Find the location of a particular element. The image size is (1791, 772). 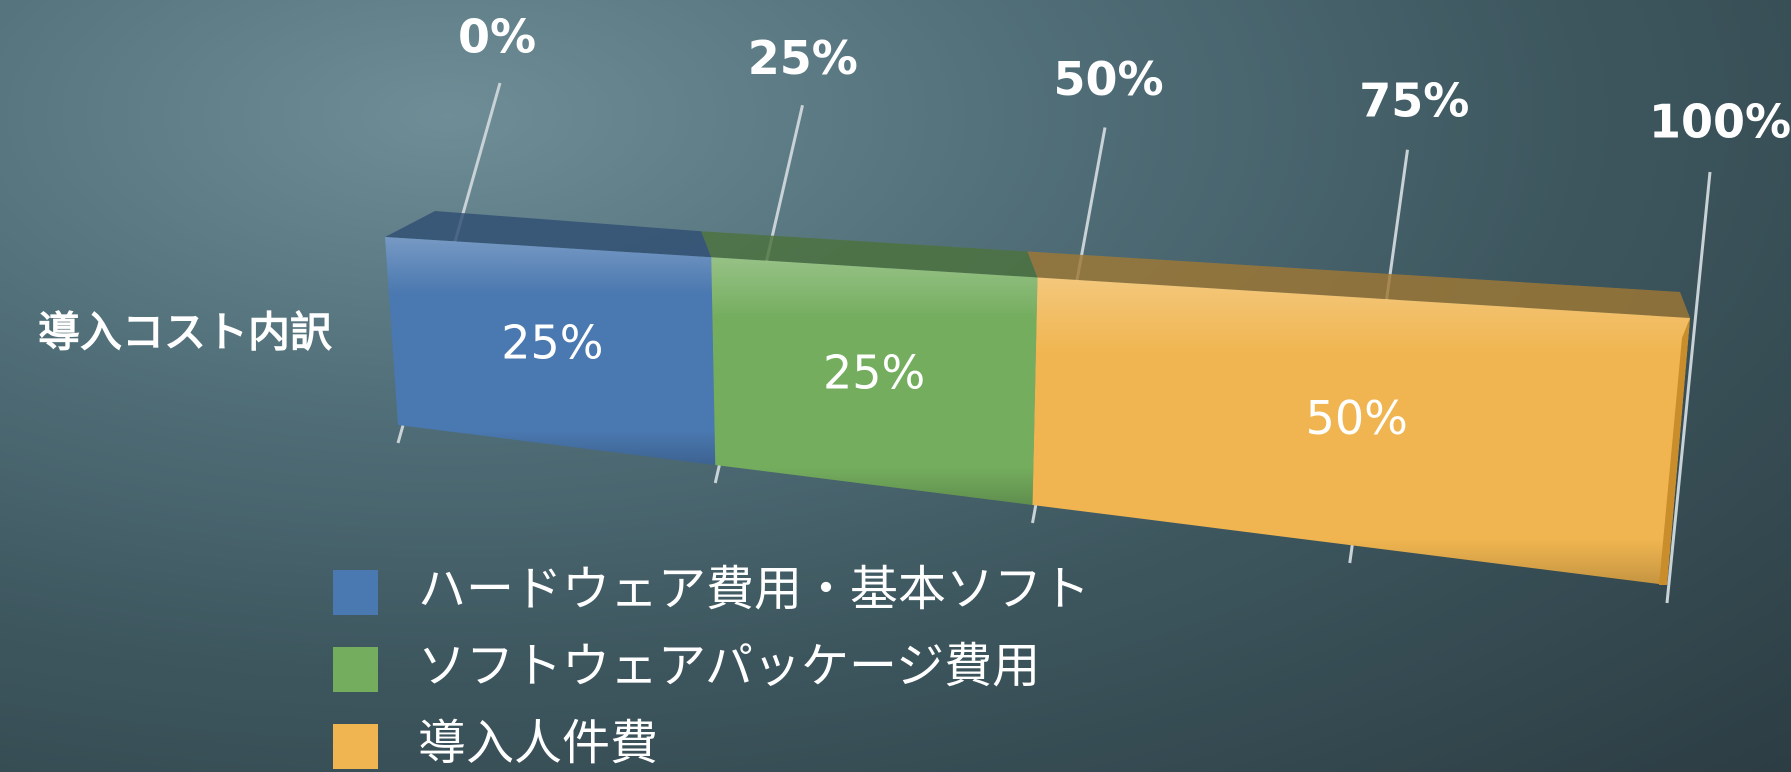

data-label: 50% is located at coordinates (1357, 418).